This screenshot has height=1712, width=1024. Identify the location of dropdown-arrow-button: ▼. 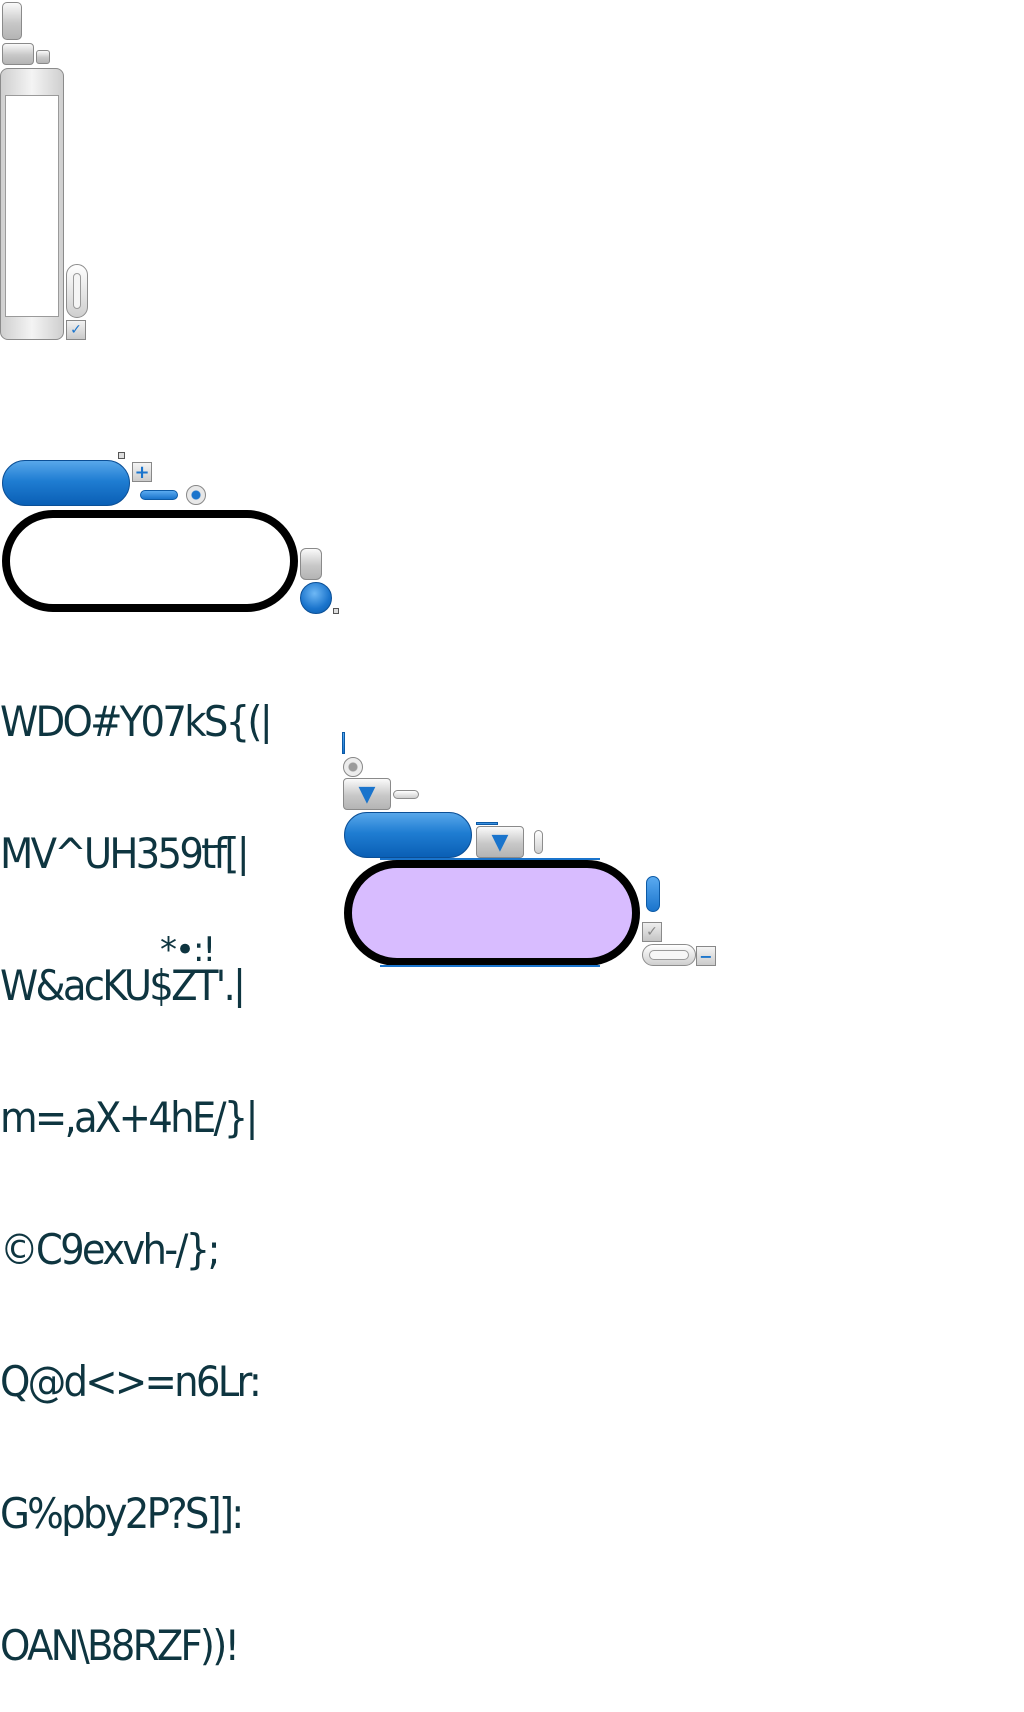
(367, 794).